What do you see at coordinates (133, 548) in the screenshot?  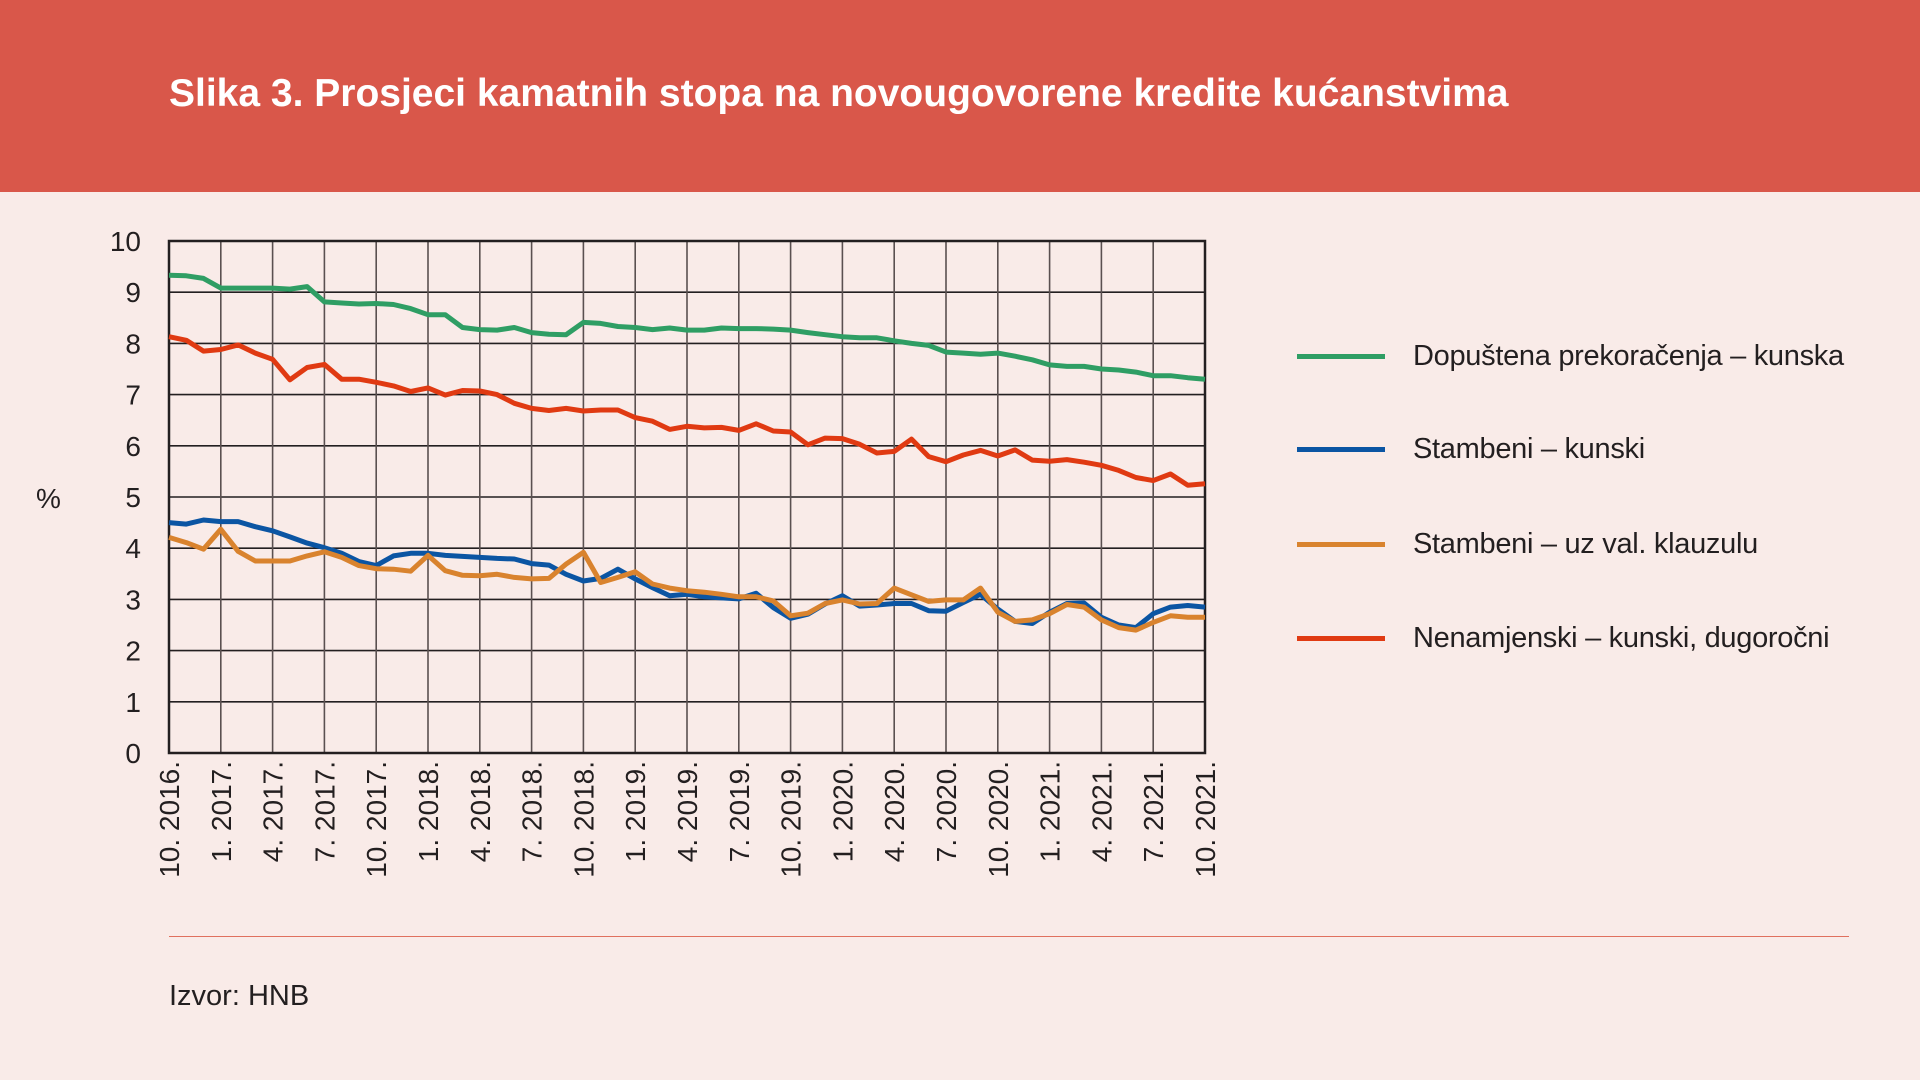 I see `y-tick-label: 4` at bounding box center [133, 548].